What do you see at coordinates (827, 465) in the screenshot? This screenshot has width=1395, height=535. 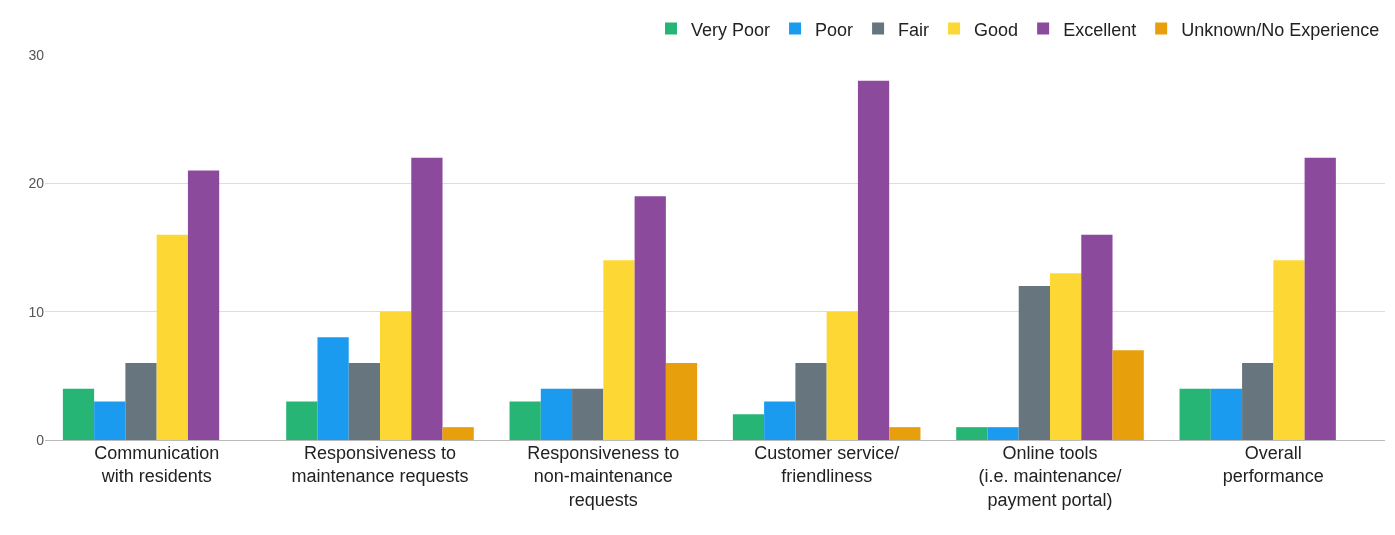 I see `x-tick-label: Customer service/ friendliness` at bounding box center [827, 465].